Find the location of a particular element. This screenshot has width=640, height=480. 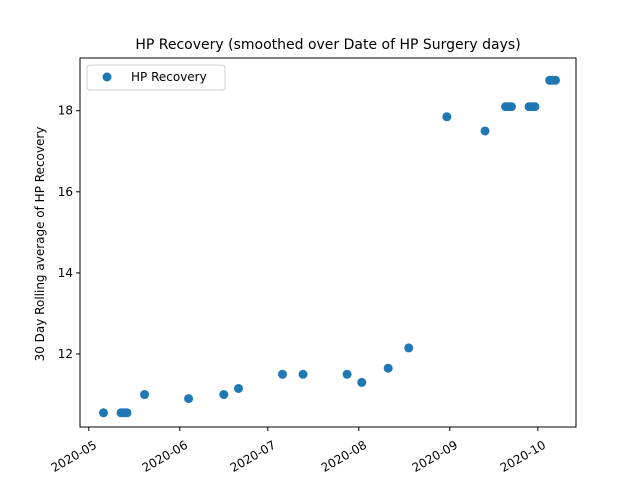

y-axis-ticks: 12 14 16 18 is located at coordinates (69, 232).